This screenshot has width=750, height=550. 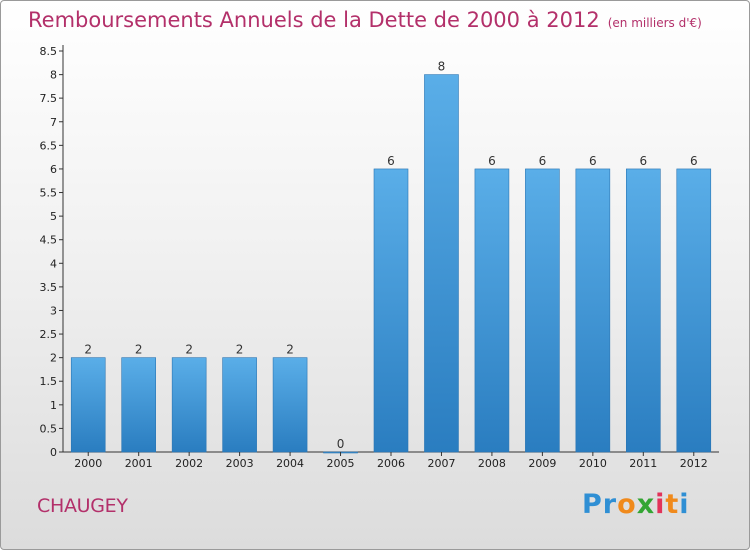 I want to click on proxiti-logo: Proxiti, so click(x=636, y=504).